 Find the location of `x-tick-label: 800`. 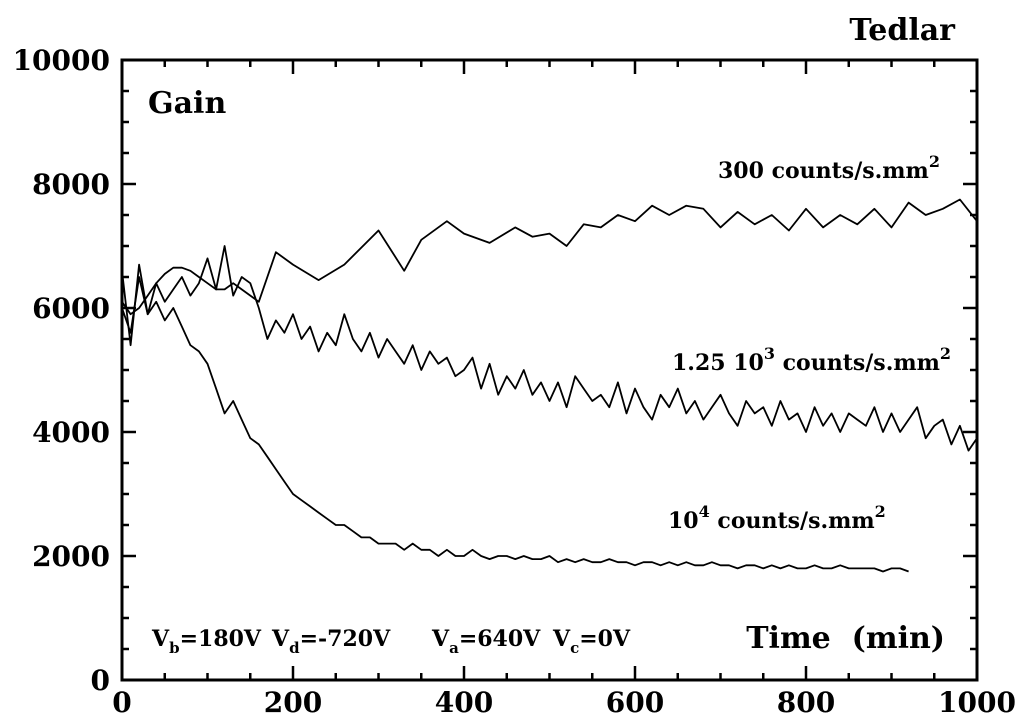

x-tick-label: 800 is located at coordinates (806, 700).